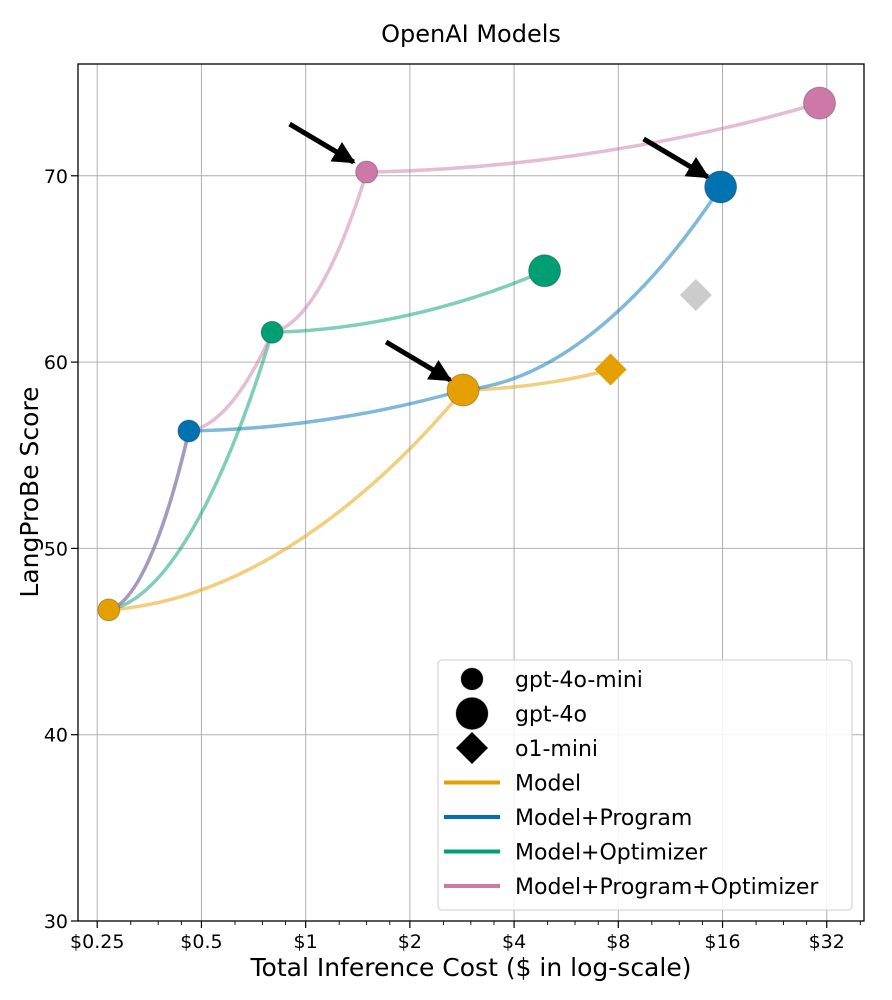 The width and height of the screenshot is (892, 1000). I want to click on chart-title: OpenAI Models, so click(471, 34).